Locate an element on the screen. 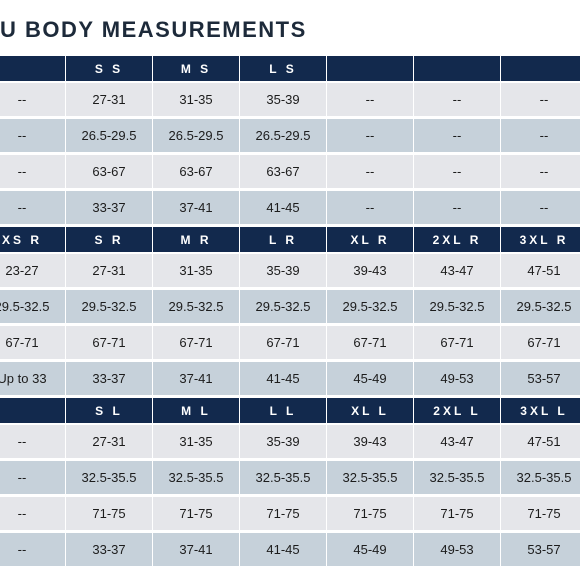  size-header-cell: XL L is located at coordinates (370, 410).